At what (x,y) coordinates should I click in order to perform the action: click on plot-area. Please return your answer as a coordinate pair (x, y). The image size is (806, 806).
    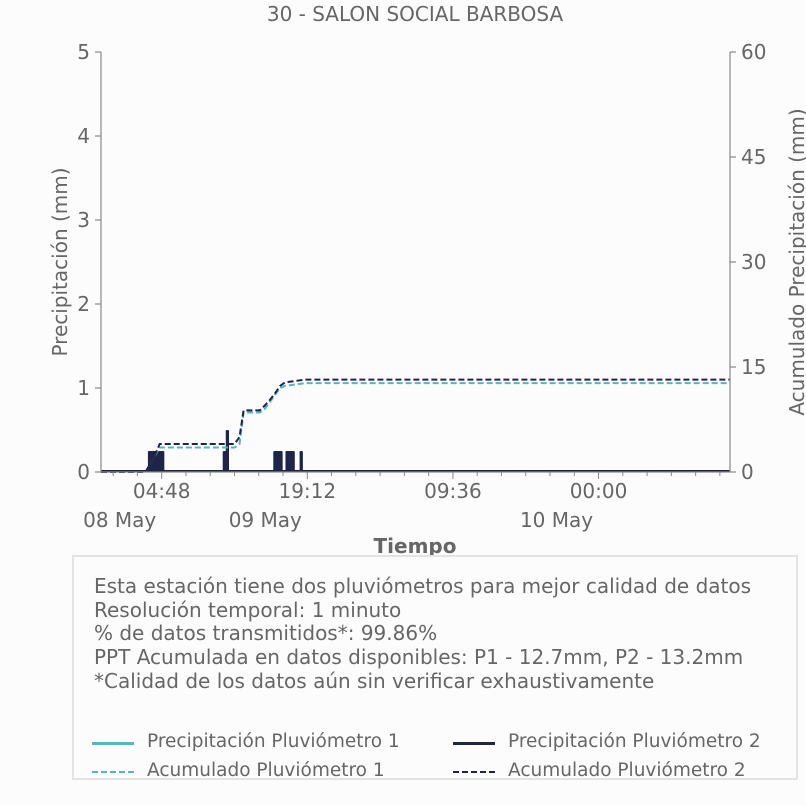
    Looking at the image, I should click on (415, 425).